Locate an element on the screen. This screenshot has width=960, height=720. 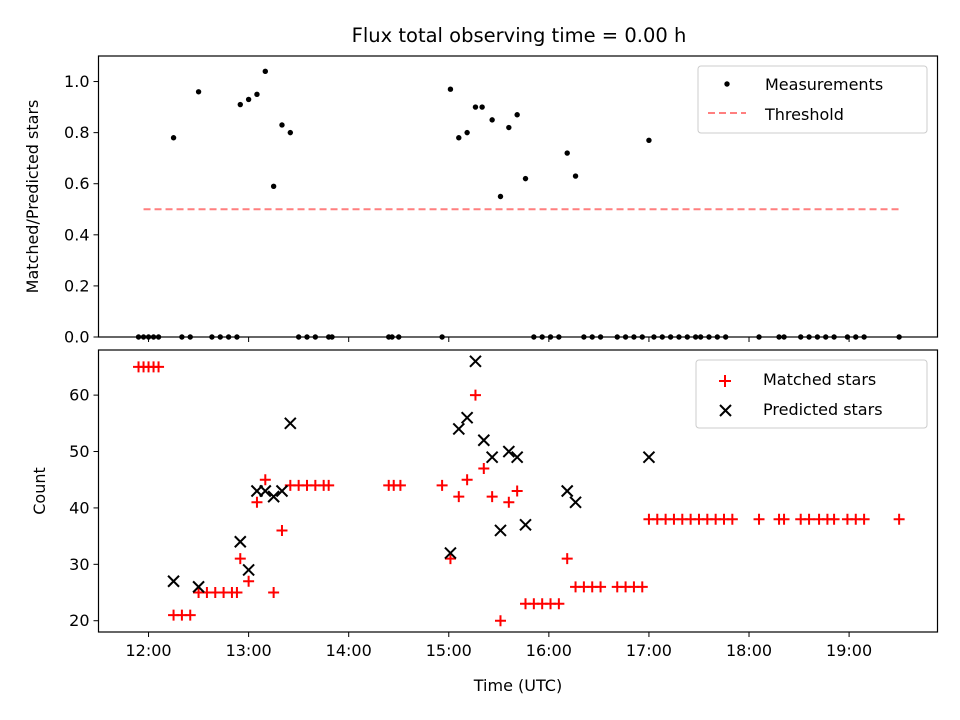
top-legend-box is located at coordinates (812, 99).